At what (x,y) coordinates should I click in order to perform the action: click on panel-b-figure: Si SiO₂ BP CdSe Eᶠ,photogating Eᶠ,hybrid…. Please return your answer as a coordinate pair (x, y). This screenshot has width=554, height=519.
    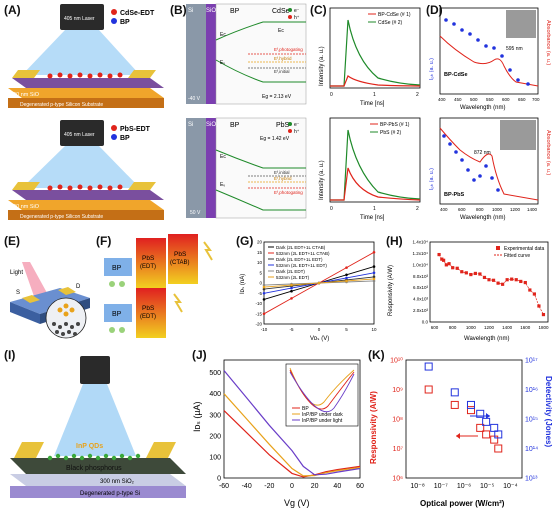
    Looking at the image, I should click on (246, 111).